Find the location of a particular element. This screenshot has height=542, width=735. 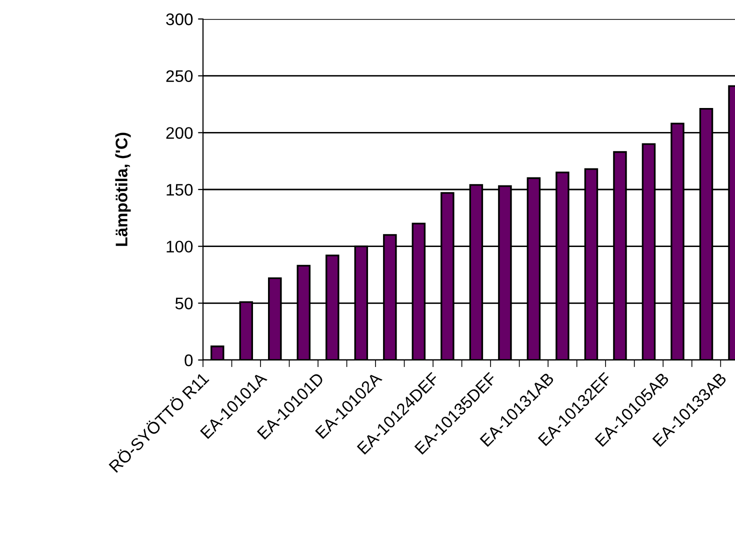

y-tick-label: 300 is located at coordinates (179, 19).